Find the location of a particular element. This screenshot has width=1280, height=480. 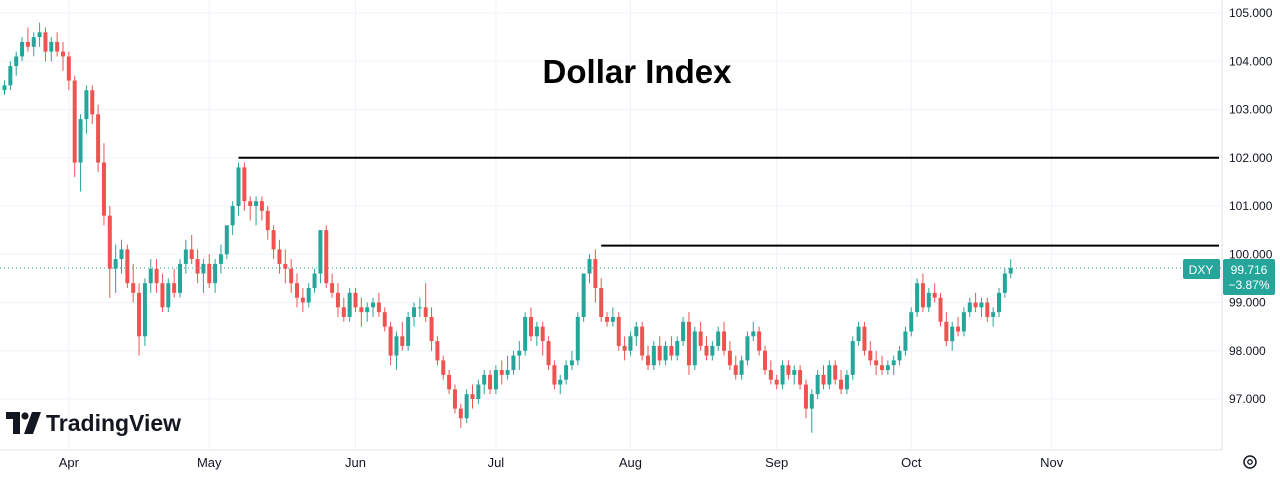

gear-icon is located at coordinates (1250, 462).